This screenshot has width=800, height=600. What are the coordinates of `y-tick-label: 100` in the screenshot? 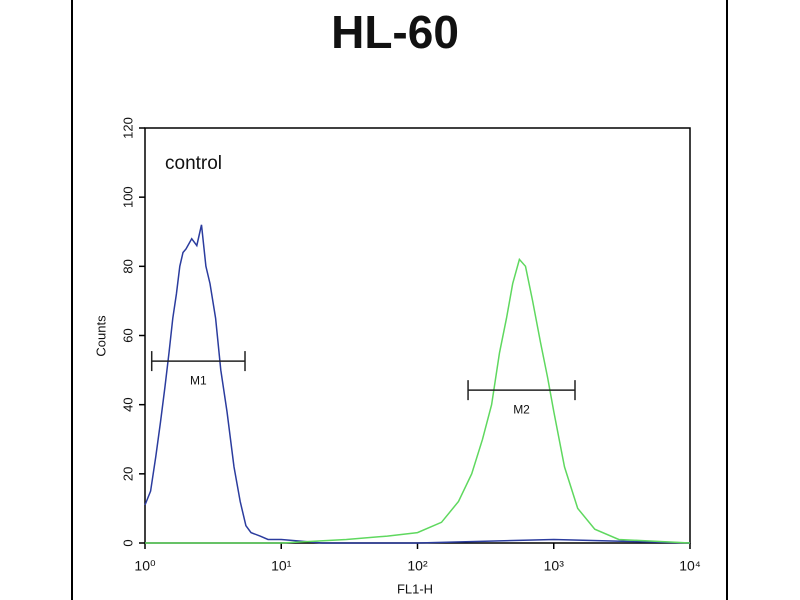 It's located at (127, 197).